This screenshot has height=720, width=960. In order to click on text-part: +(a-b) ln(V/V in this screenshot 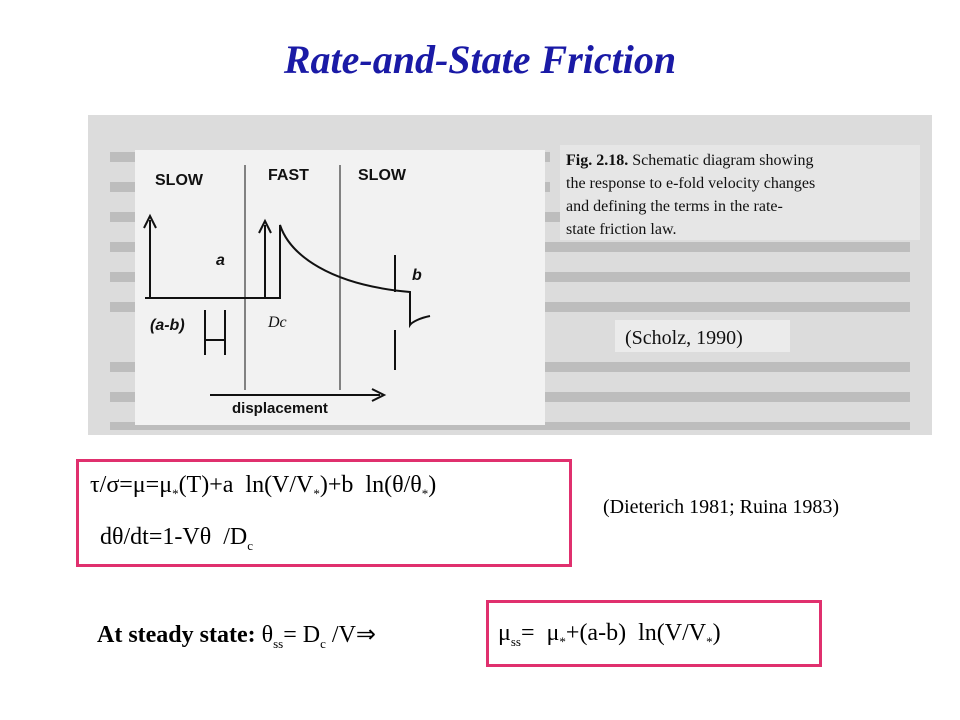, I will do `click(636, 633)`.